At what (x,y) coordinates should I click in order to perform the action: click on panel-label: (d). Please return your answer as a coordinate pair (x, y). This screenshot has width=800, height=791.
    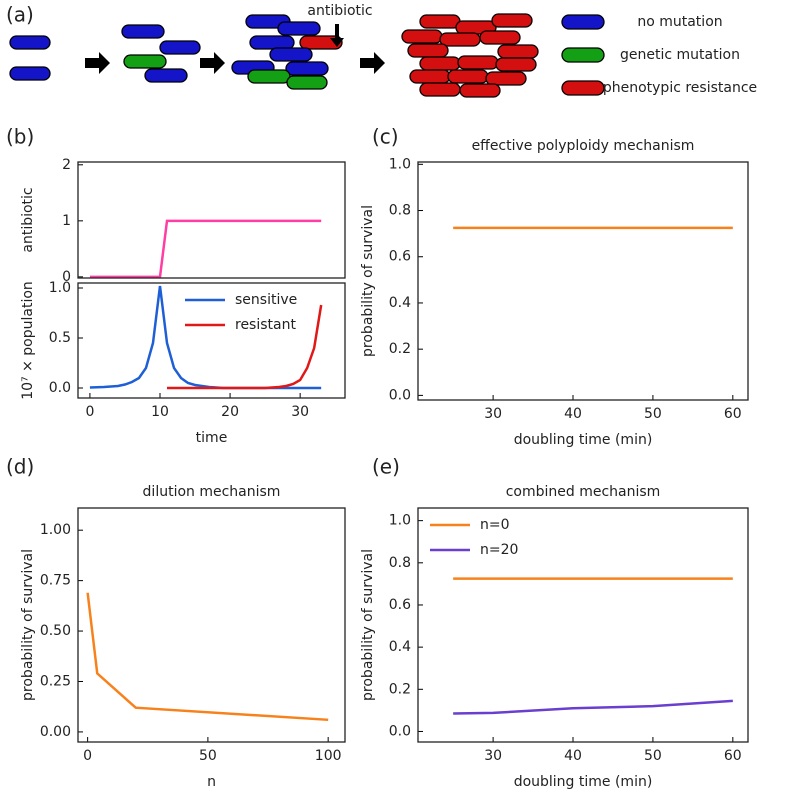
    Looking at the image, I should click on (20, 467).